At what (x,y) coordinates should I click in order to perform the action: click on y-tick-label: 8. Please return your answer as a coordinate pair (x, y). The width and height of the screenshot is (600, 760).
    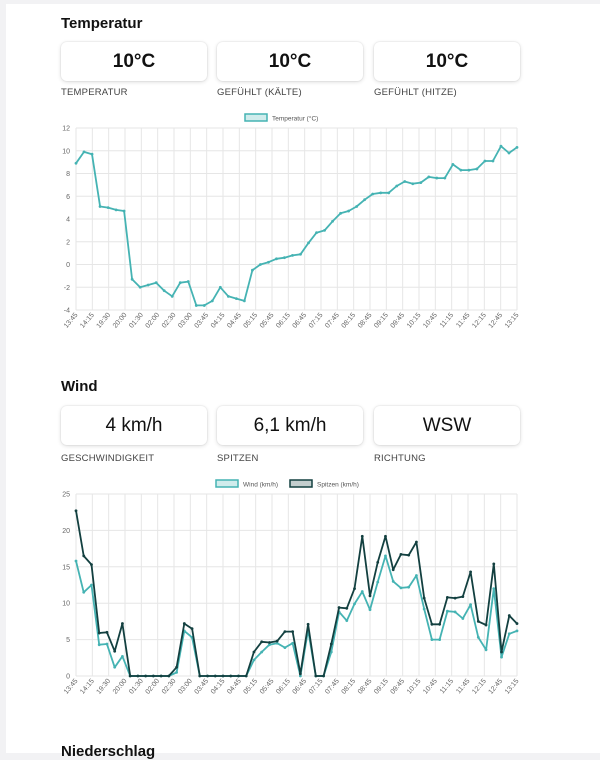
    Looking at the image, I should click on (68, 174).